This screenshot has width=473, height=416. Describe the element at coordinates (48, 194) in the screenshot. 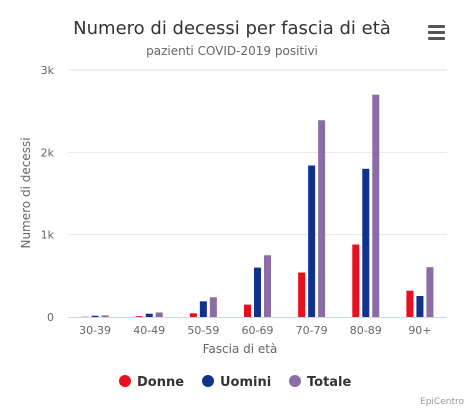

I see `y-axis: 0 1k 2k 3k` at that location.